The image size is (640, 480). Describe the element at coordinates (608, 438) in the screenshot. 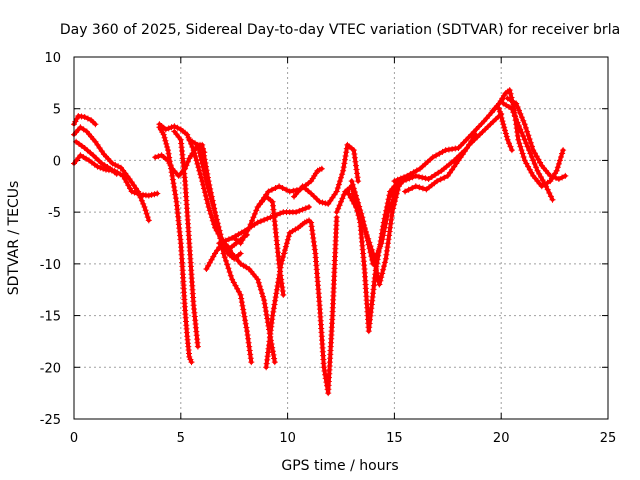

I see `x-tick-label: 25` at that location.